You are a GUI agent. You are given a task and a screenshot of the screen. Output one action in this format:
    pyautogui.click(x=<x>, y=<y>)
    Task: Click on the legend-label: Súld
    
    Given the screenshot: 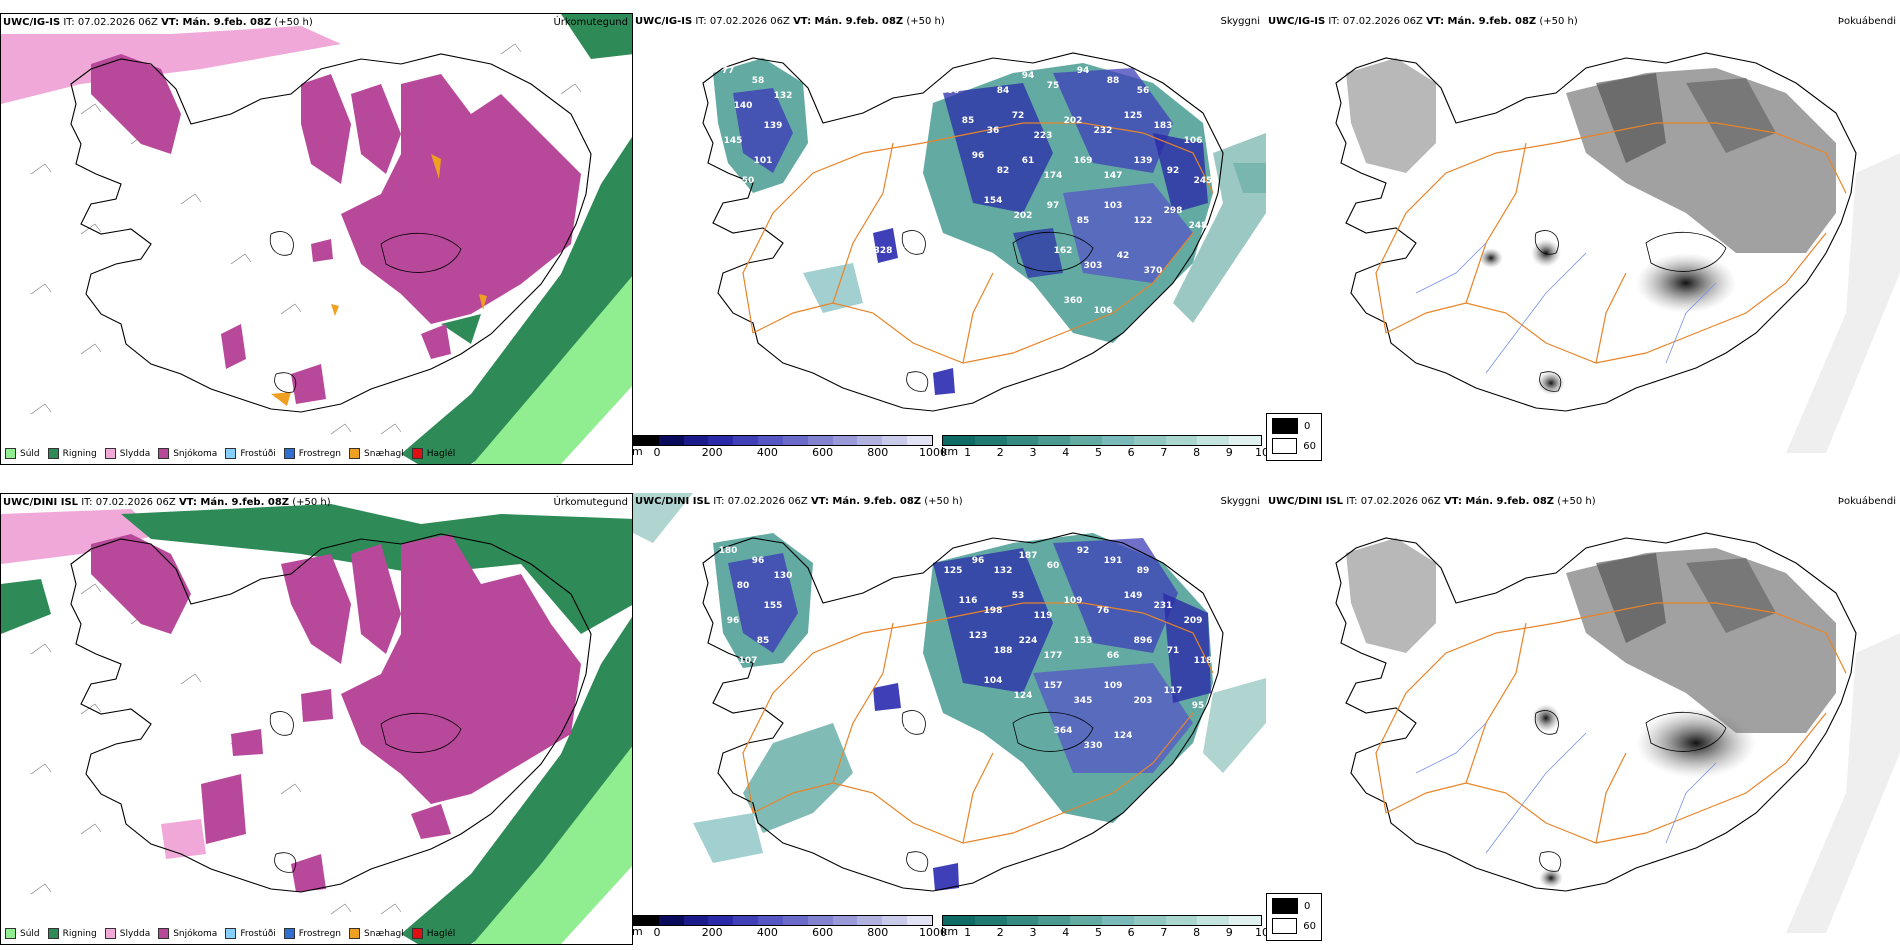 What is the action you would take?
    pyautogui.click(x=30, y=453)
    